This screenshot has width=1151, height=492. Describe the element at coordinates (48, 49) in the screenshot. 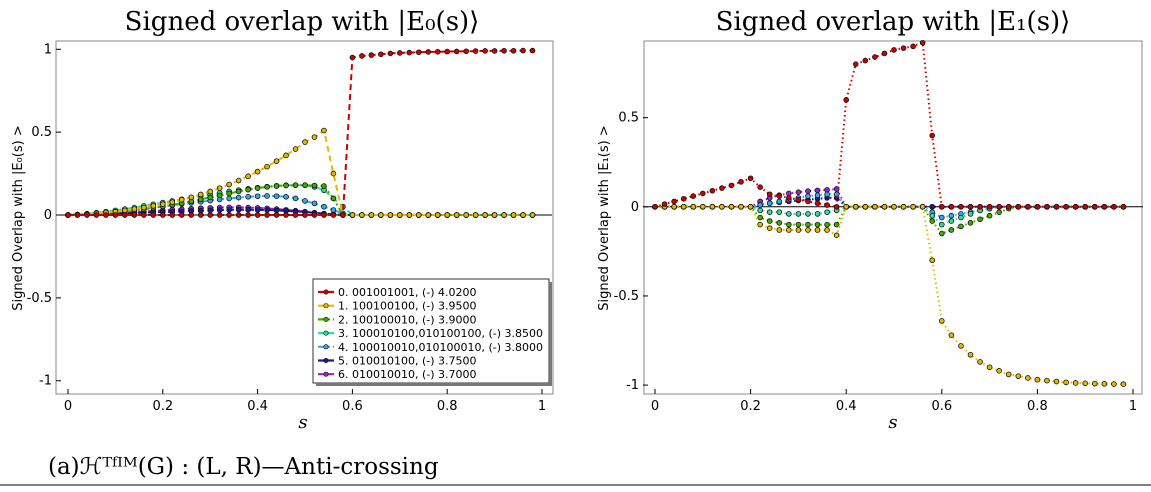

I see `left-y-tick-label: 1` at that location.